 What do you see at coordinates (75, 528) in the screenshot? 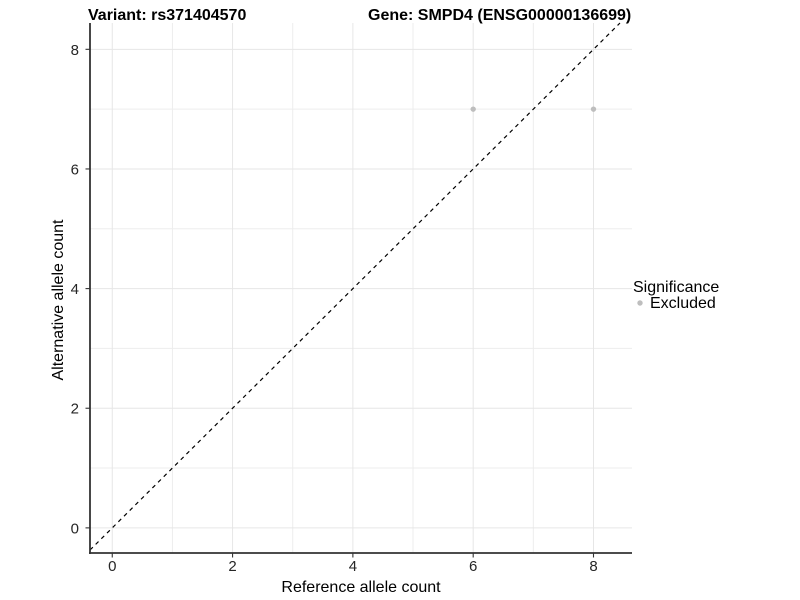
I see `y-tick-label: 0` at bounding box center [75, 528].